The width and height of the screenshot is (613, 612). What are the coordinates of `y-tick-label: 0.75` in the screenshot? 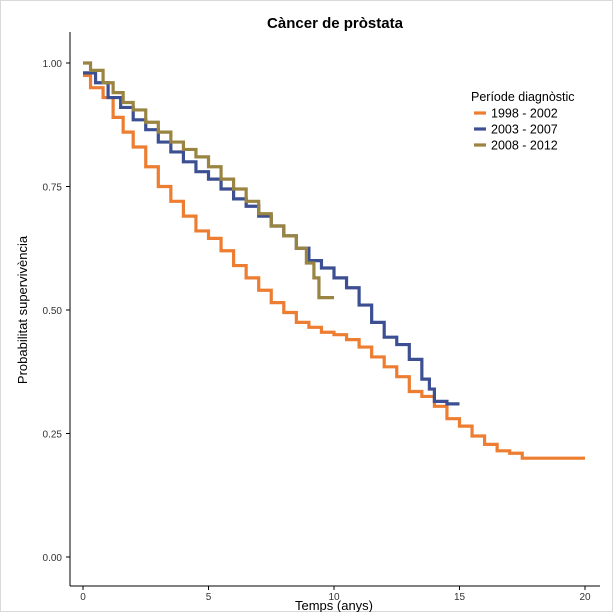 It's located at (53, 188).